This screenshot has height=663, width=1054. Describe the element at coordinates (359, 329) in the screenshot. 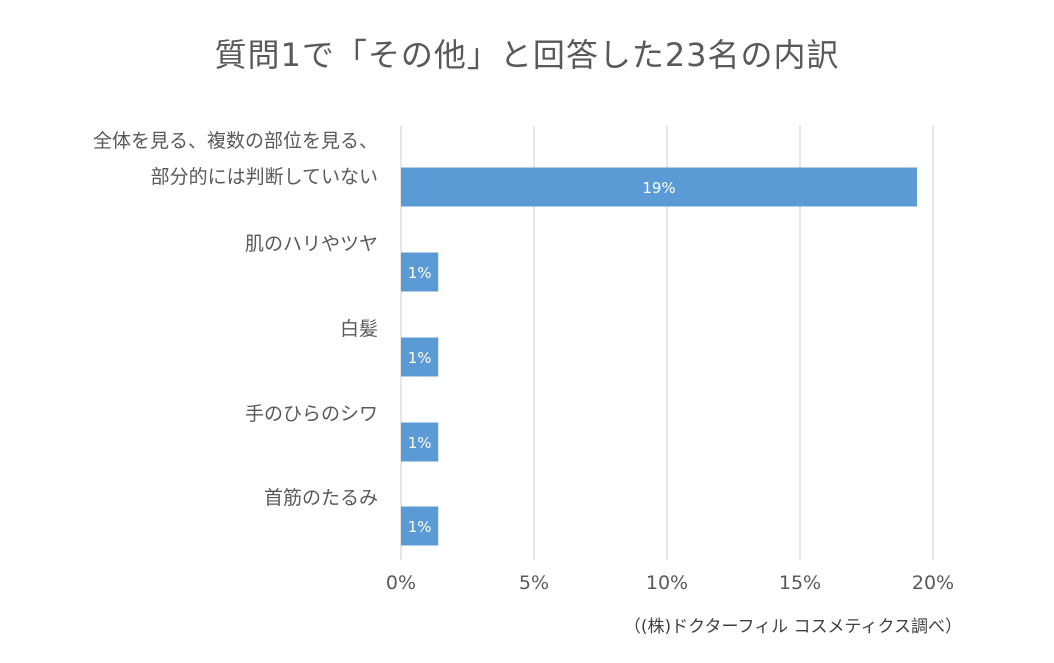

I see `category-label: 白髪` at that location.